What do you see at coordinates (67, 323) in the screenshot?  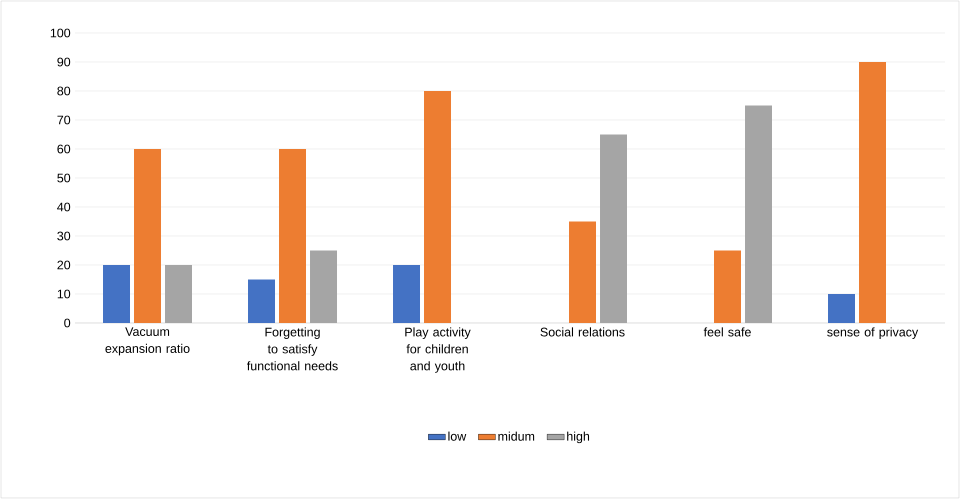 I see `y-tick-label: 0` at bounding box center [67, 323].